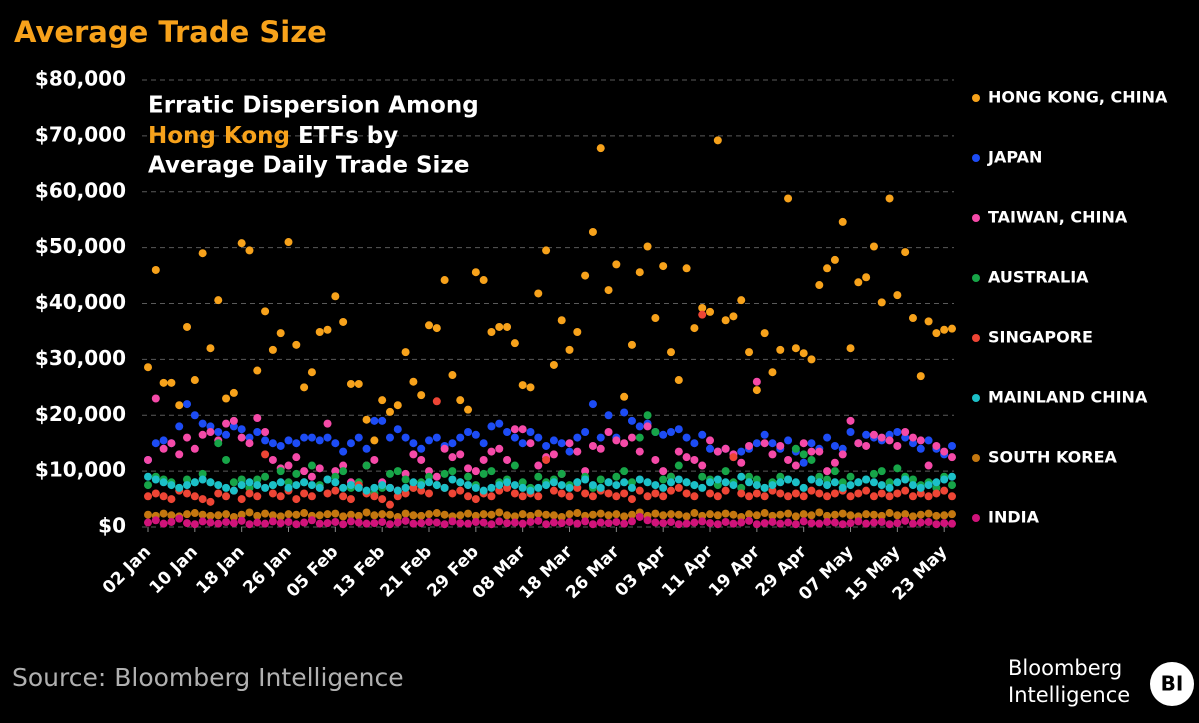 Image resolution: width=1199 pixels, height=723 pixels. Describe the element at coordinates (219, 136) in the screenshot. I see `annotation-highlight: Hong Kong` at that location.